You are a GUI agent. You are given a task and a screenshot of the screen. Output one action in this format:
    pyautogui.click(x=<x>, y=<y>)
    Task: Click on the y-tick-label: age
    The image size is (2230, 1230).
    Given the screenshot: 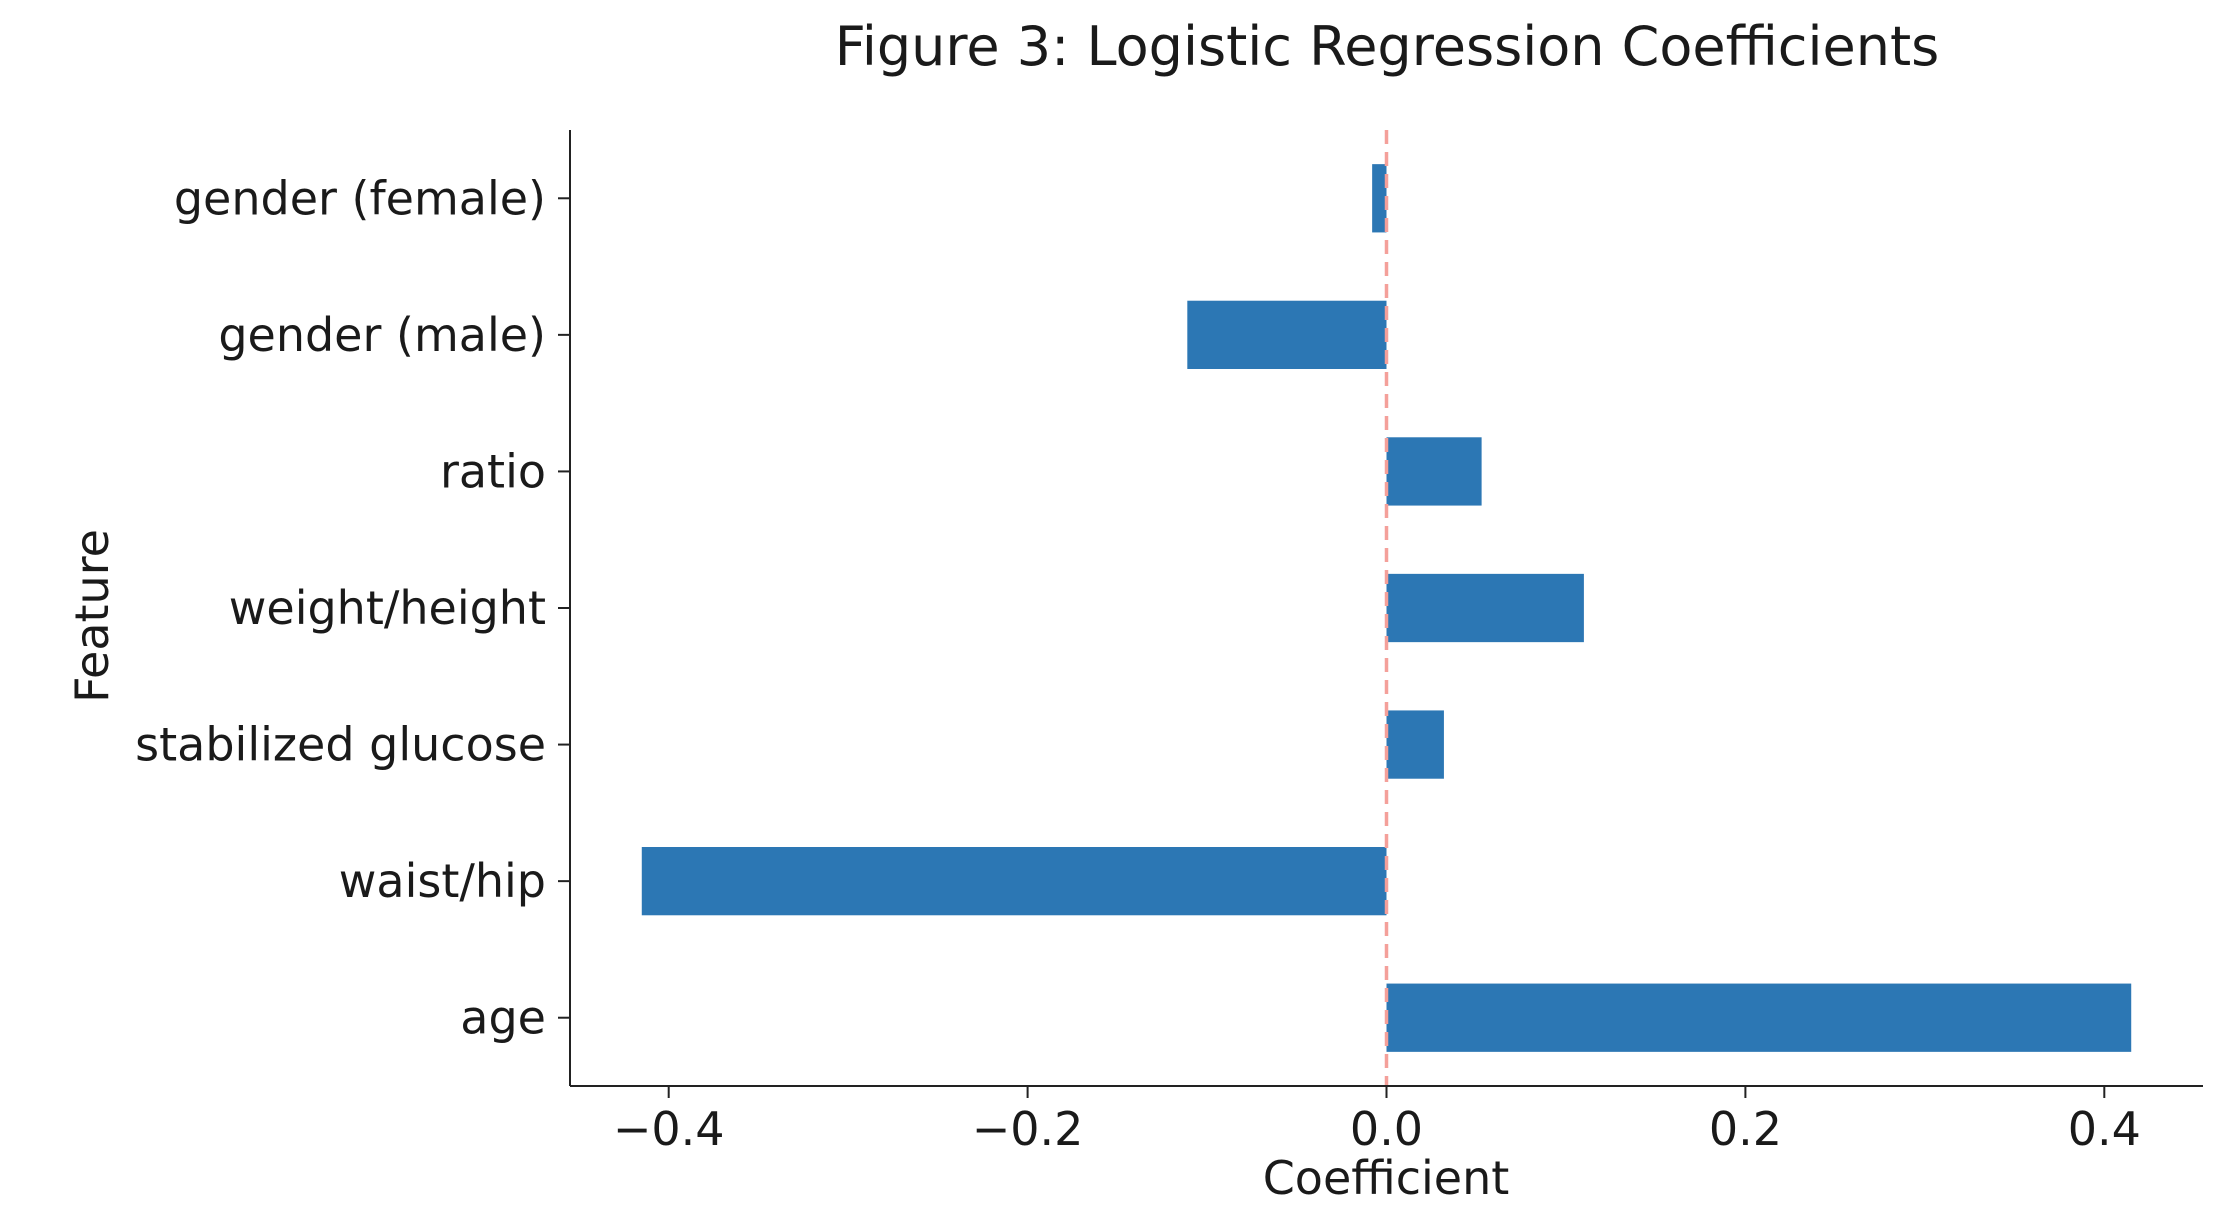 What is the action you would take?
    pyautogui.click(x=503, y=1018)
    